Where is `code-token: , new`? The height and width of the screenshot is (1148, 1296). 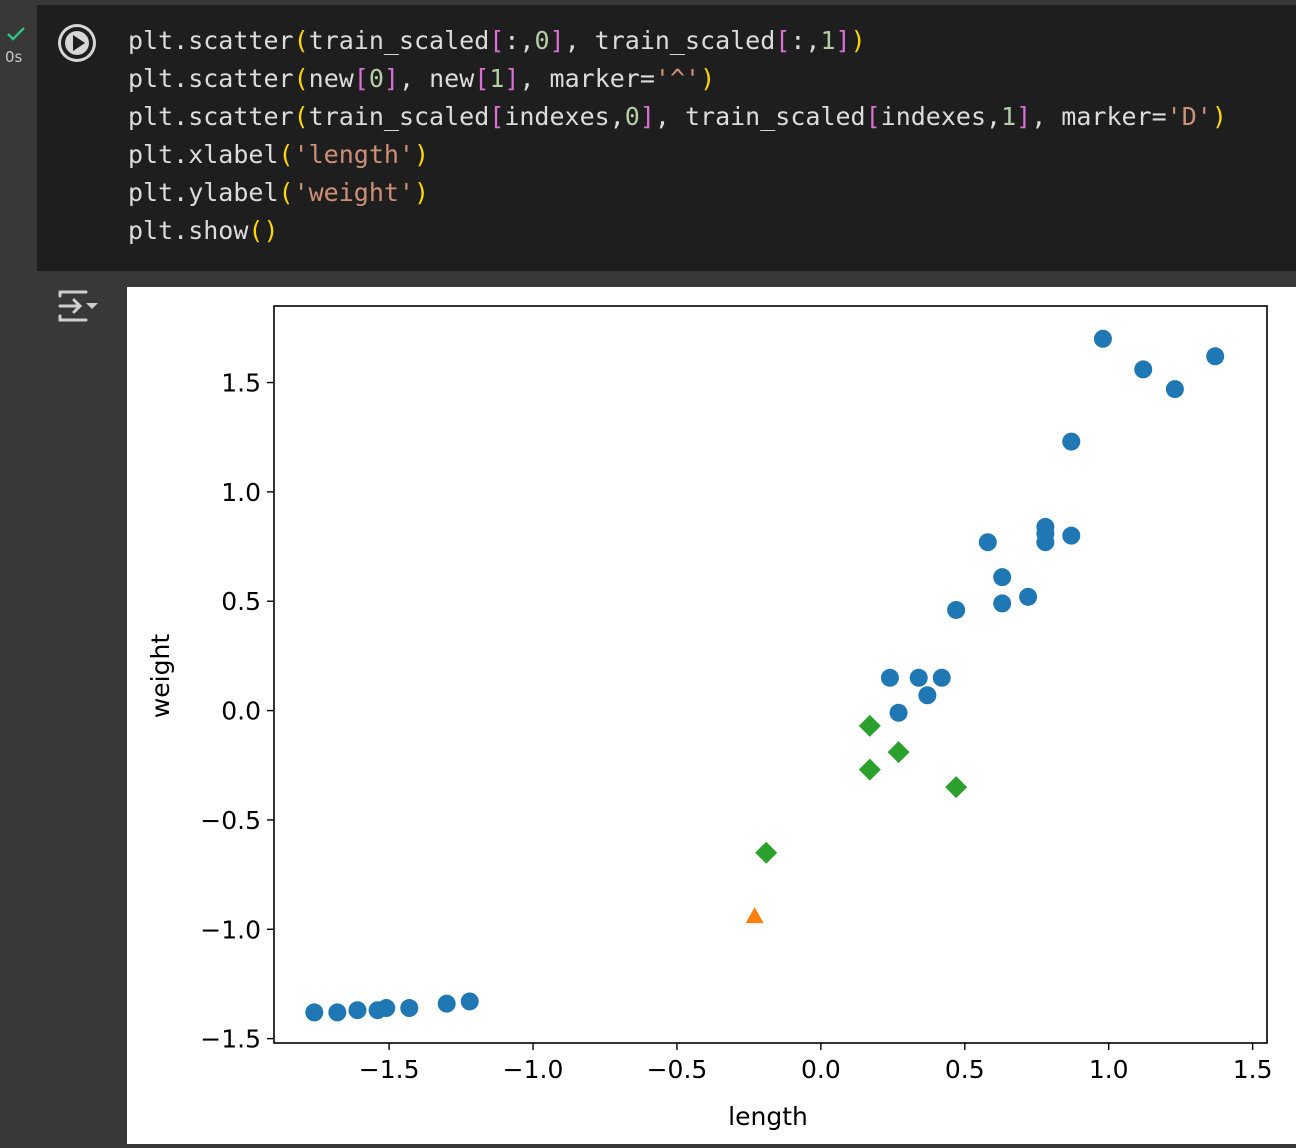
code-token: , new is located at coordinates (436, 78).